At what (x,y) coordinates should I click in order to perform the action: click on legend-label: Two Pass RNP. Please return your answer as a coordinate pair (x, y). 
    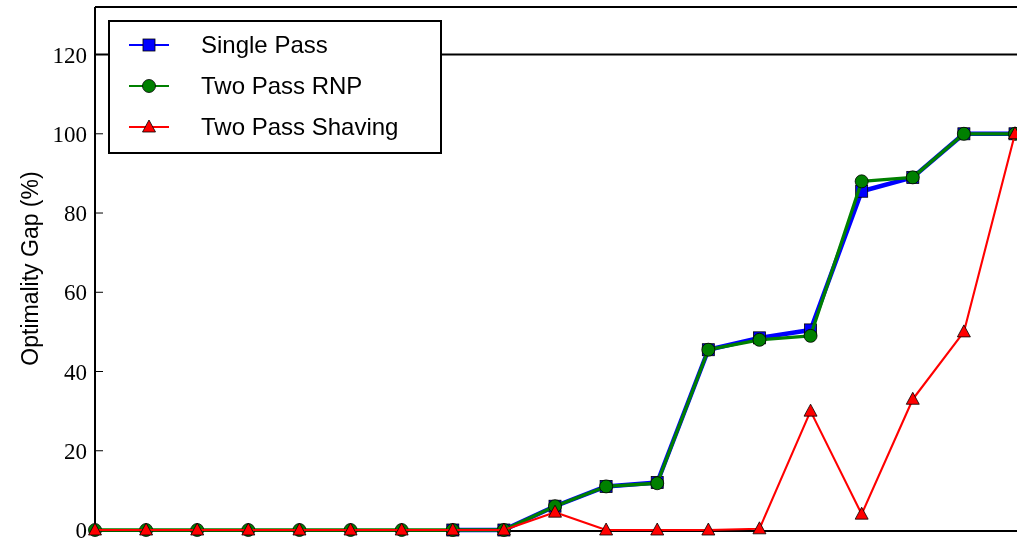
    Looking at the image, I should click on (282, 86).